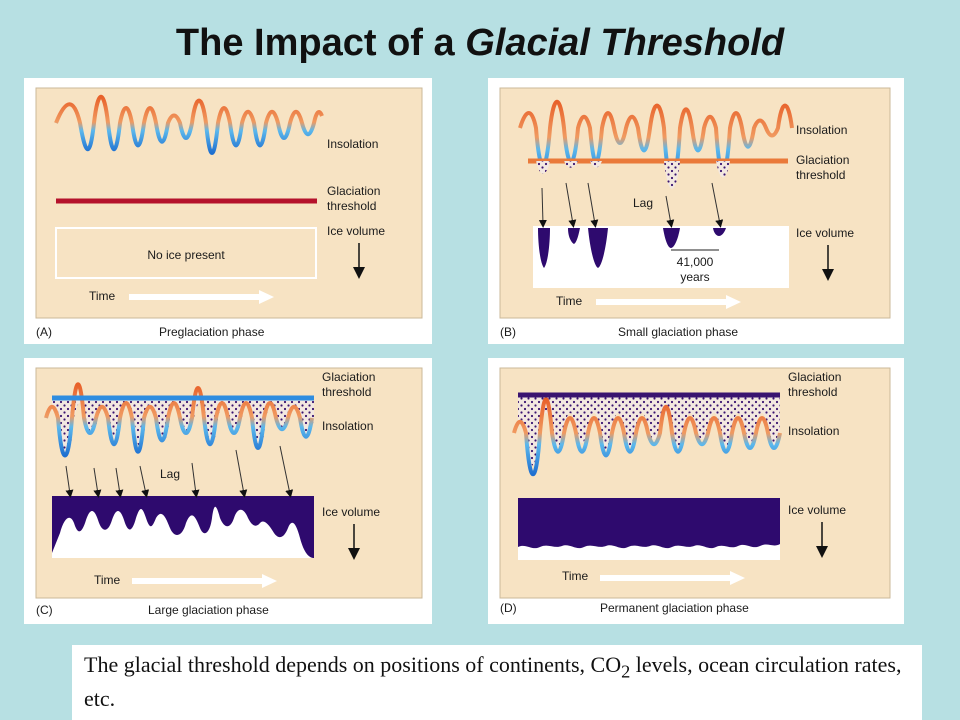 The height and width of the screenshot is (720, 960). What do you see at coordinates (643, 203) in the screenshot?
I see `lag-label-b: Lag` at bounding box center [643, 203].